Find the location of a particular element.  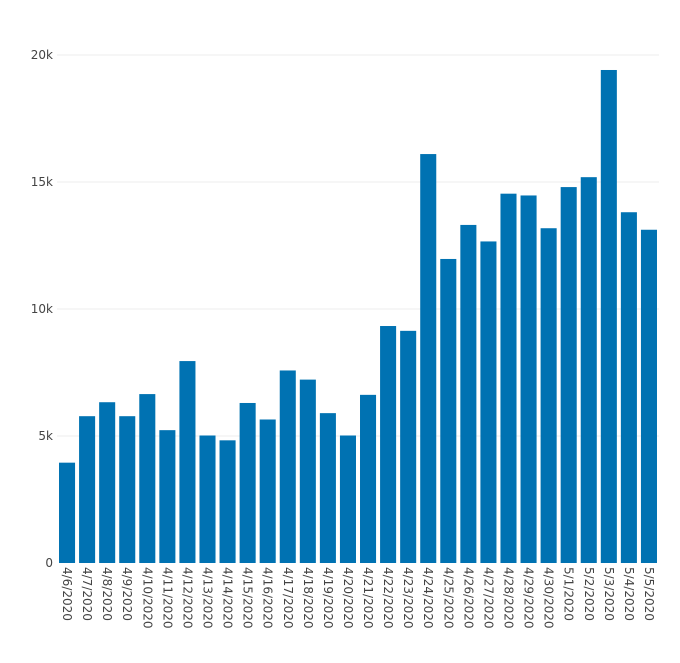

x-tick-label: 4/22/2020 is located at coordinates (388, 598).